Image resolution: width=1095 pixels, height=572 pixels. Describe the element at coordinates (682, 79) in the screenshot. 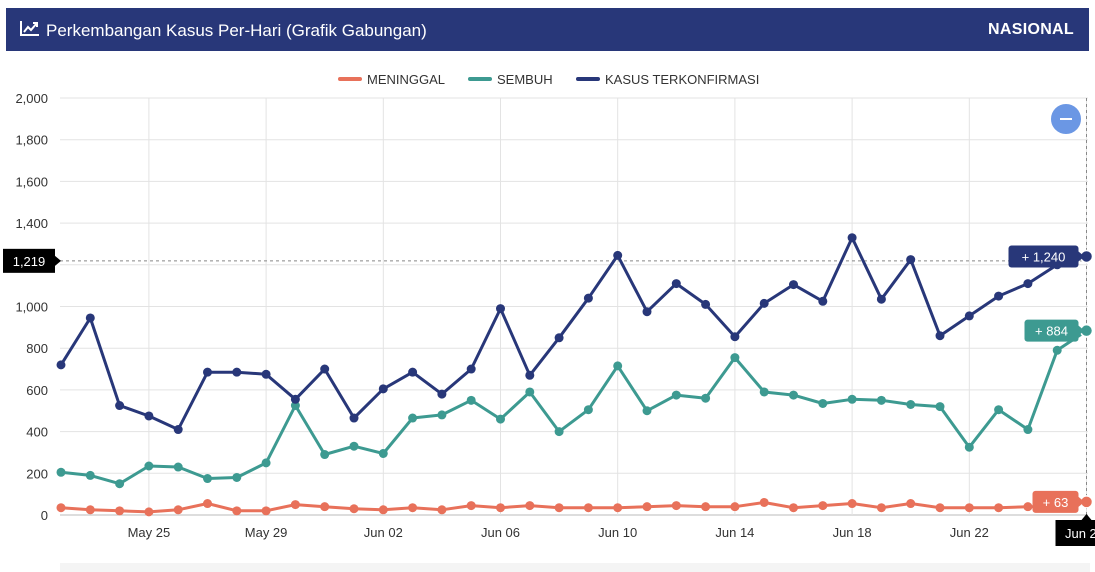

I see `legend-item-label: KASUS TERKONFIRMASI` at that location.